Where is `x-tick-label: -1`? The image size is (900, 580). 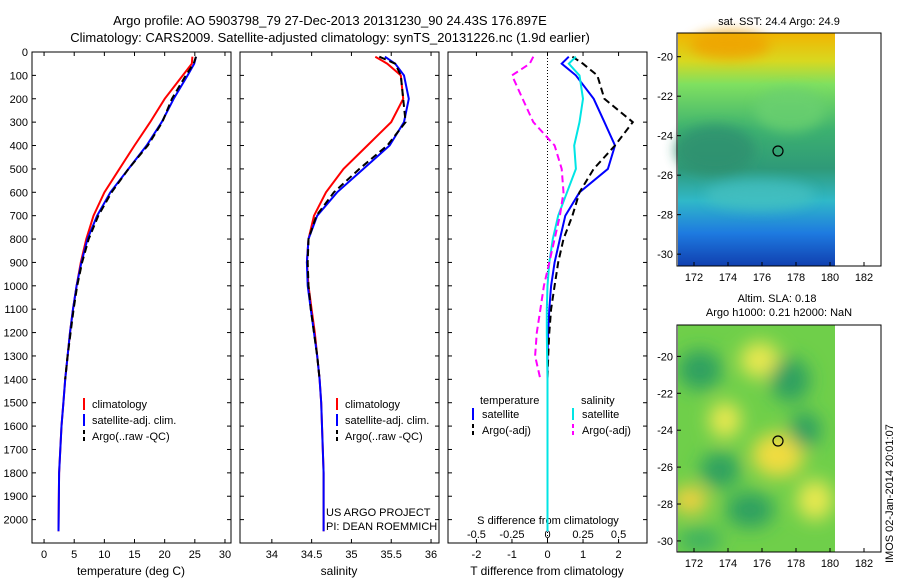
x-tick-label: -1 is located at coordinates (512, 555).